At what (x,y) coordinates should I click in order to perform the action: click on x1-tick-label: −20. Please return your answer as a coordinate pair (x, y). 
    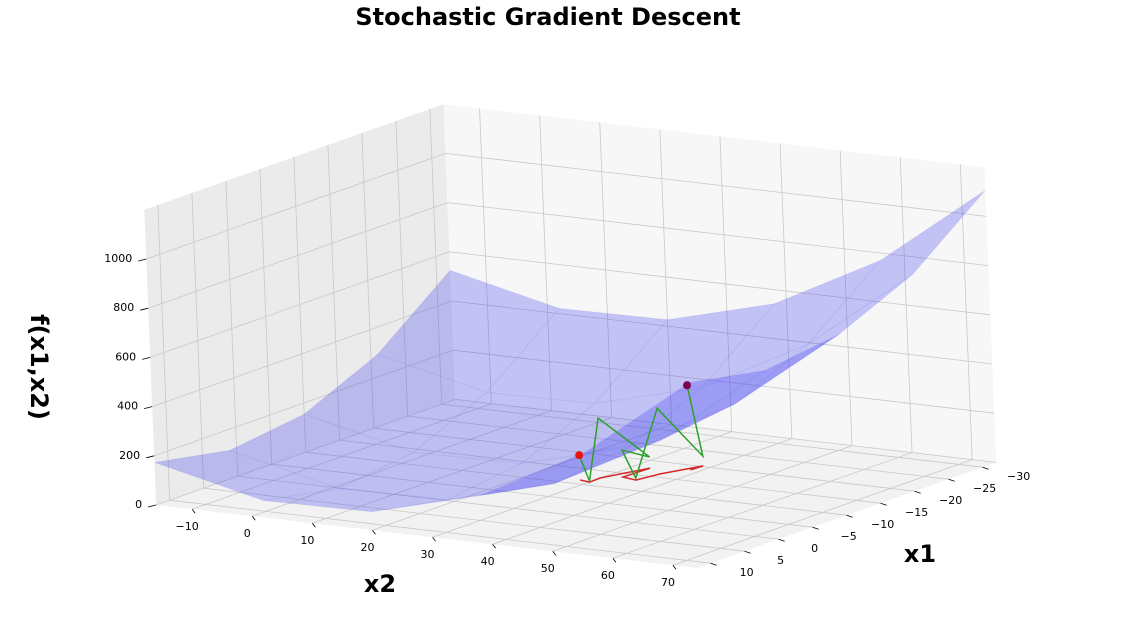
    Looking at the image, I should click on (950, 500).